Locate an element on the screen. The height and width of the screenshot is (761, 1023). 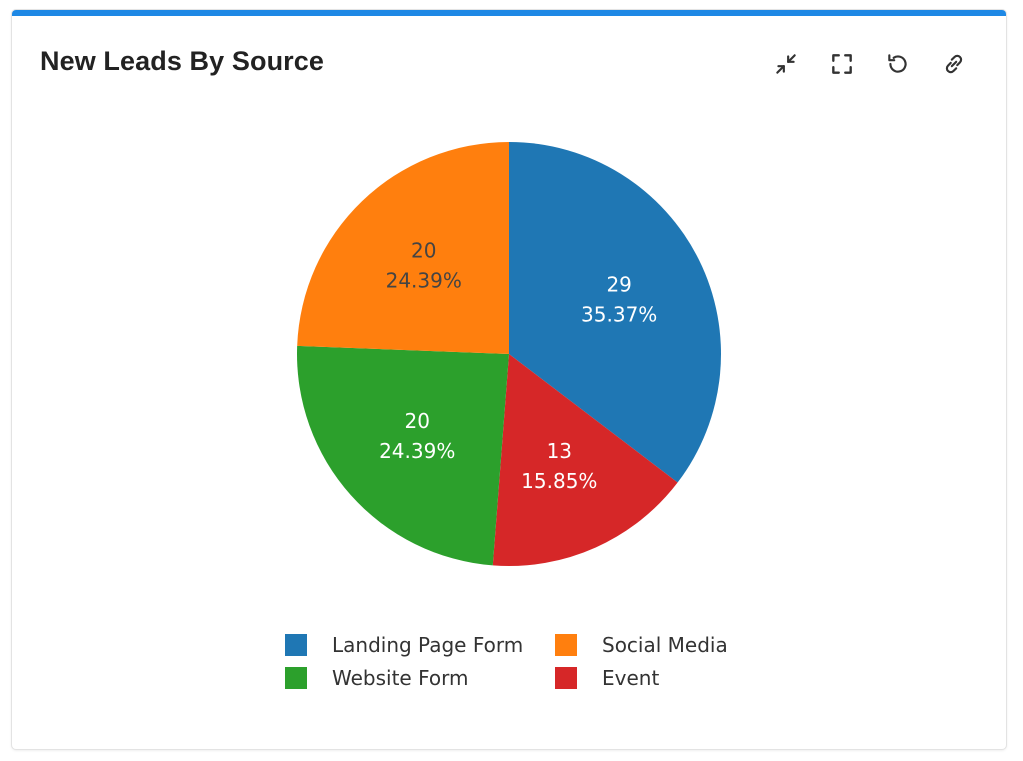
card-title: New Leads By Source is located at coordinates (182, 61).